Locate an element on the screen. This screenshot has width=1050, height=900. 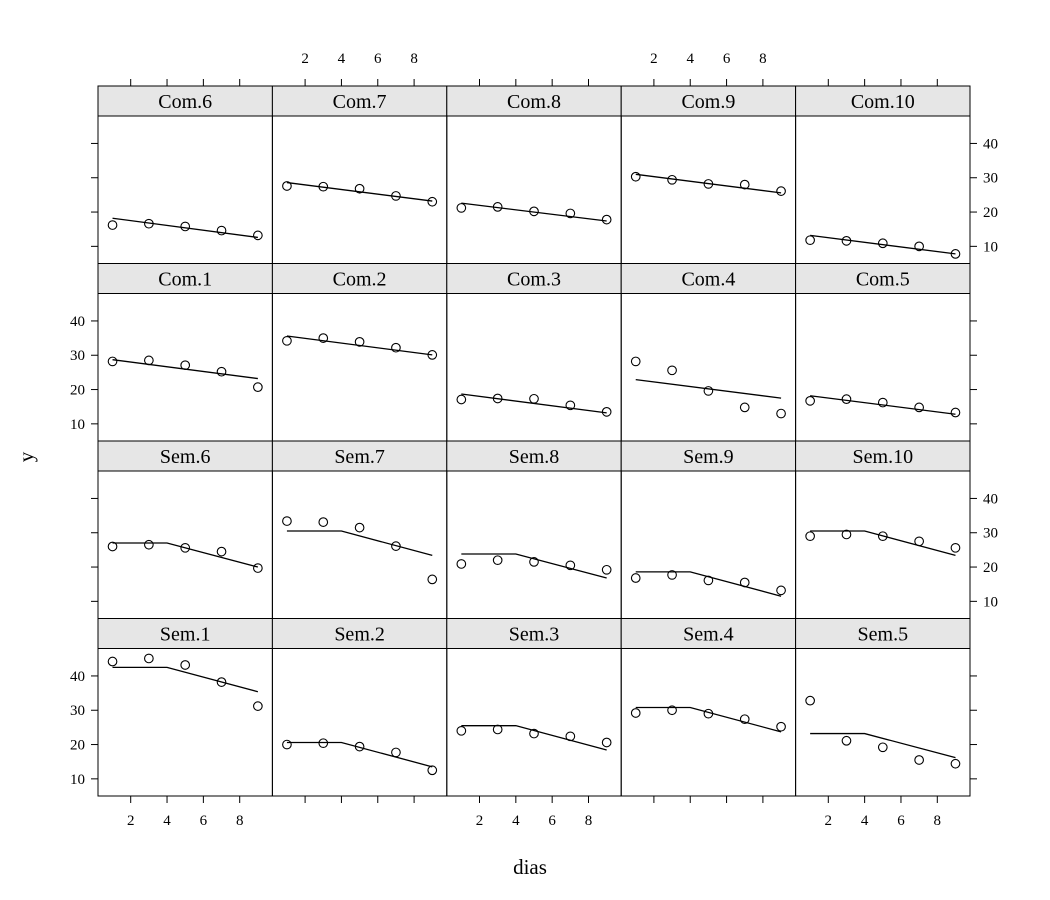
strip-label: Com.9 is located at coordinates (708, 102).